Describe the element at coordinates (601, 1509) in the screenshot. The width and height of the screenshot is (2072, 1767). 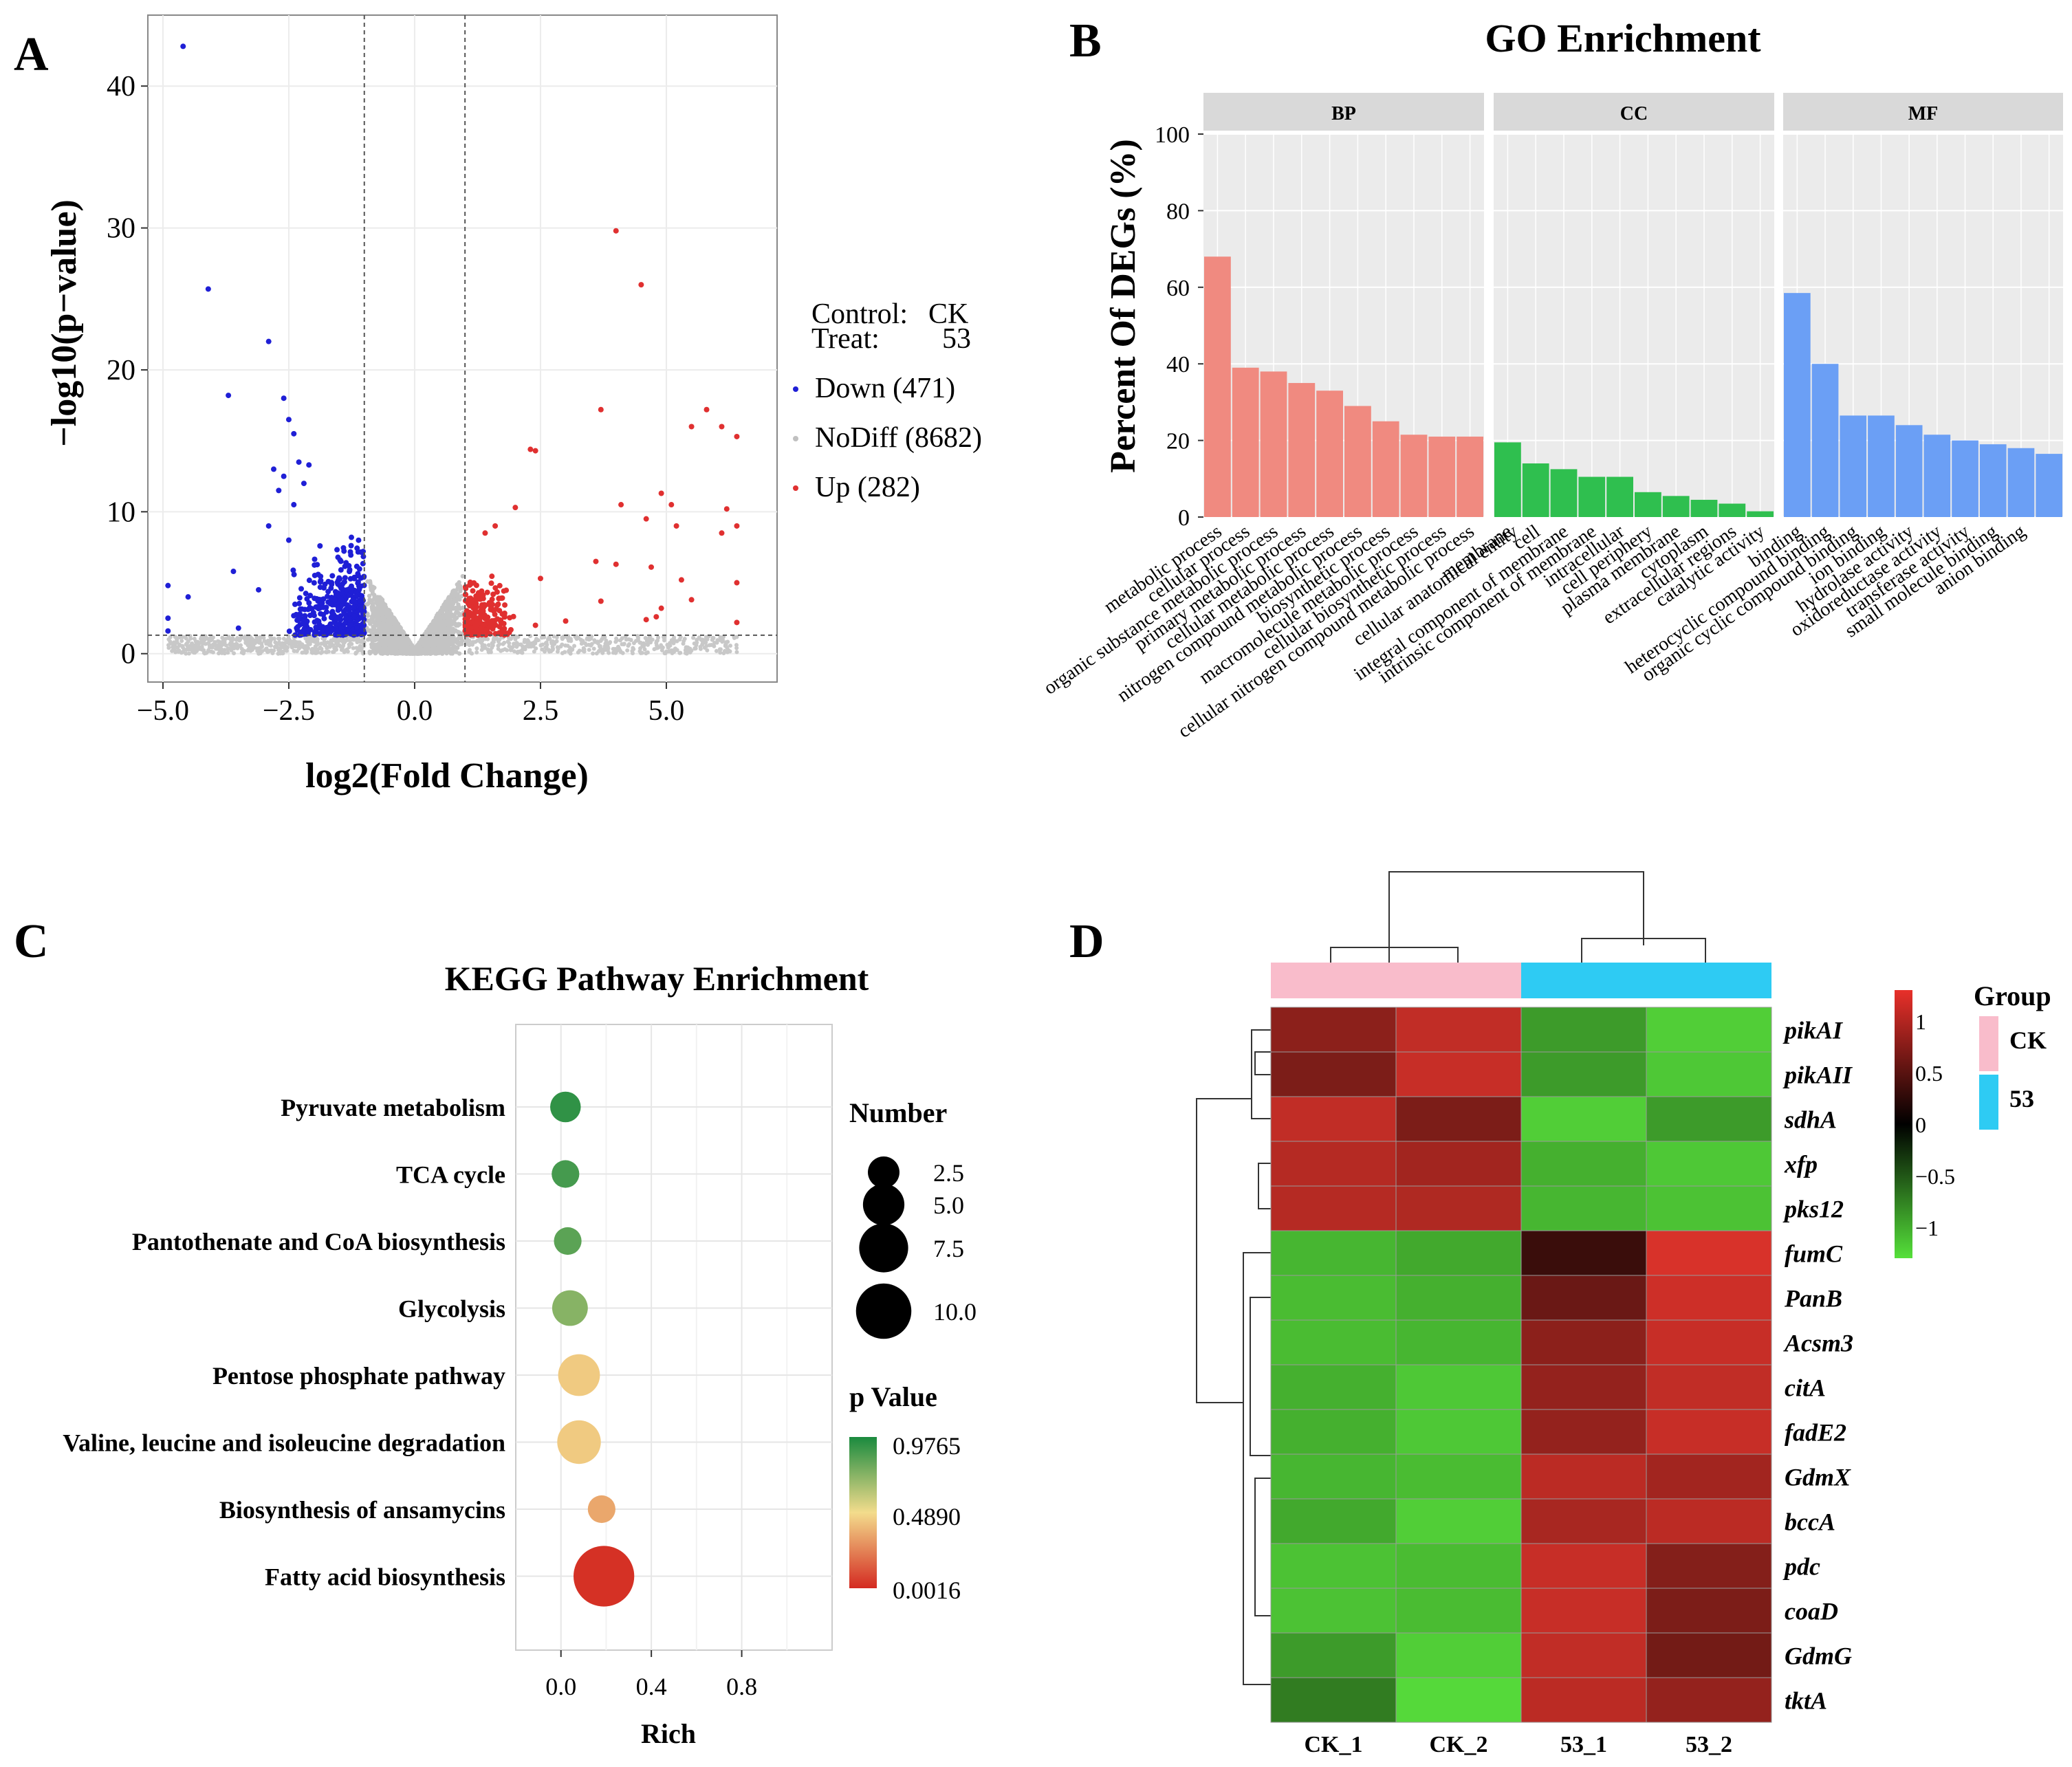
I see `kegg-dot` at that location.